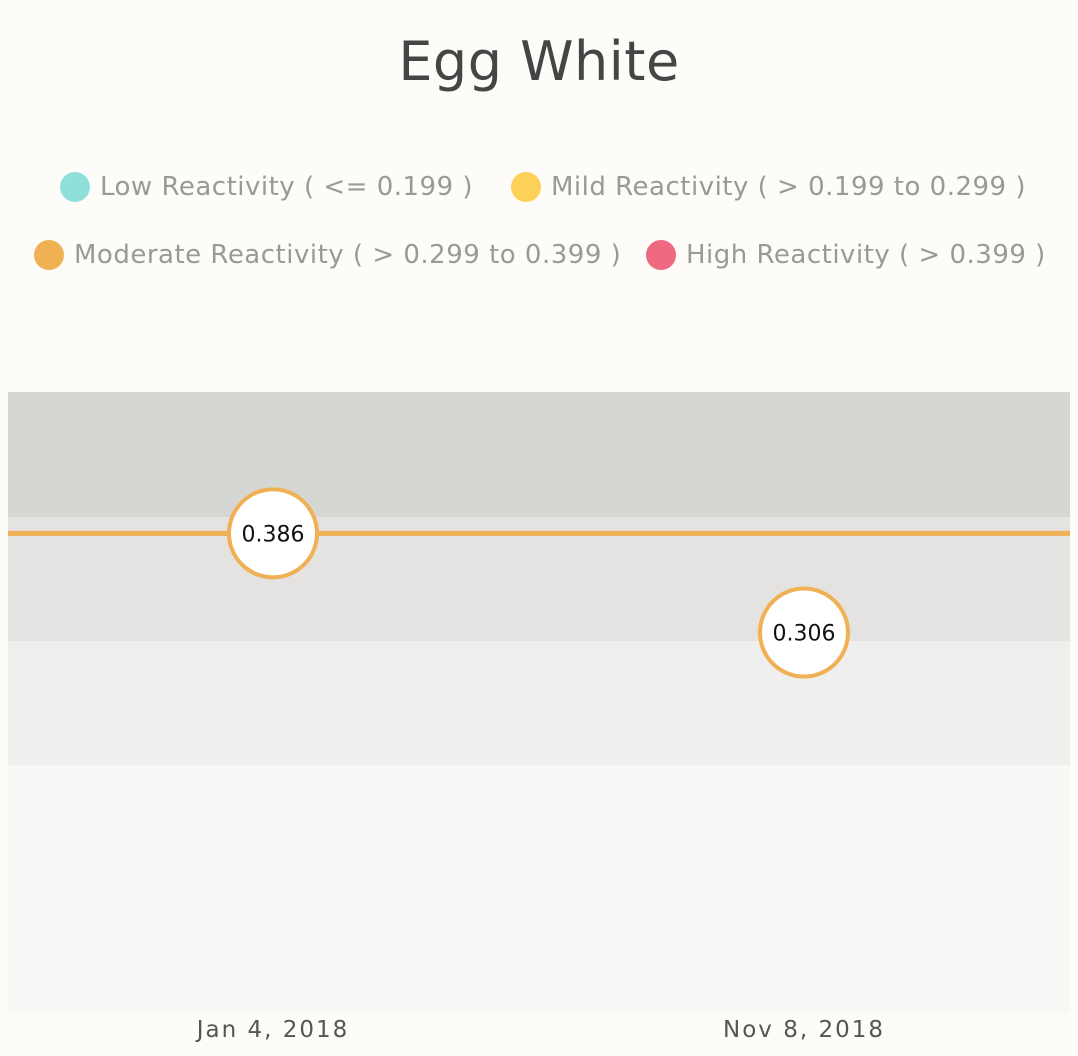 The width and height of the screenshot is (1078, 1056). I want to click on legend-item-high: High Reactivity ( > 0.399 ), so click(846, 255).